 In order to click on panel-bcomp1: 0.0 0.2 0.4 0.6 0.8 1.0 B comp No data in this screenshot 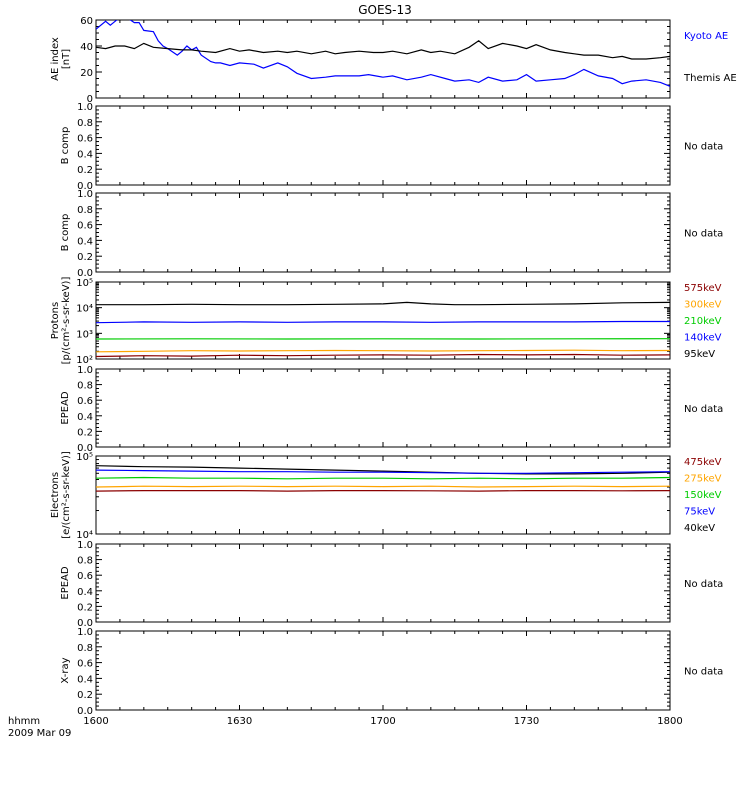, I will do `click(391, 147)`.